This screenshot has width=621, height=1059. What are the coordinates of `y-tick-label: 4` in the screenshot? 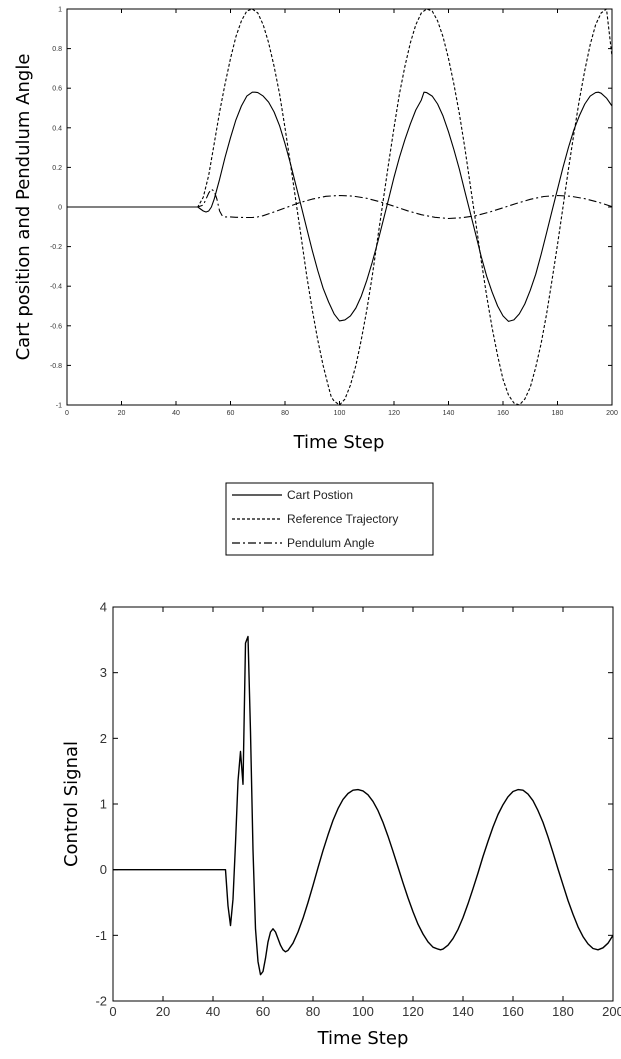 It's located at (103, 607).